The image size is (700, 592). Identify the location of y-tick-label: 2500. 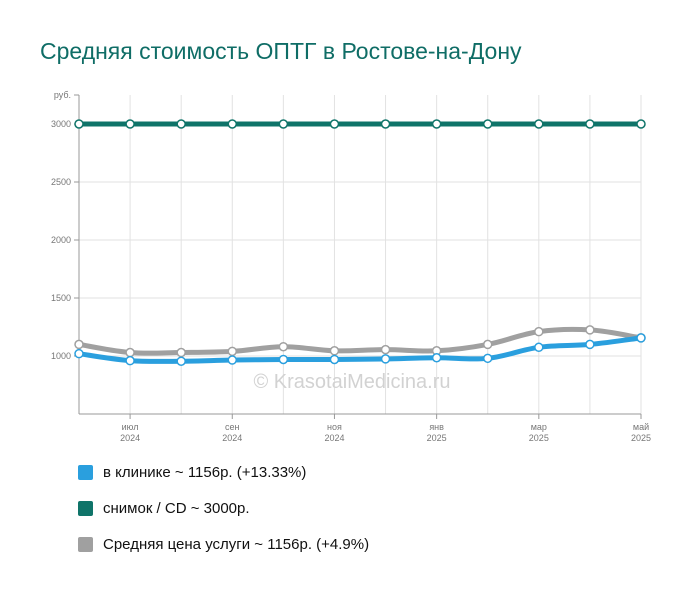
(61, 182).